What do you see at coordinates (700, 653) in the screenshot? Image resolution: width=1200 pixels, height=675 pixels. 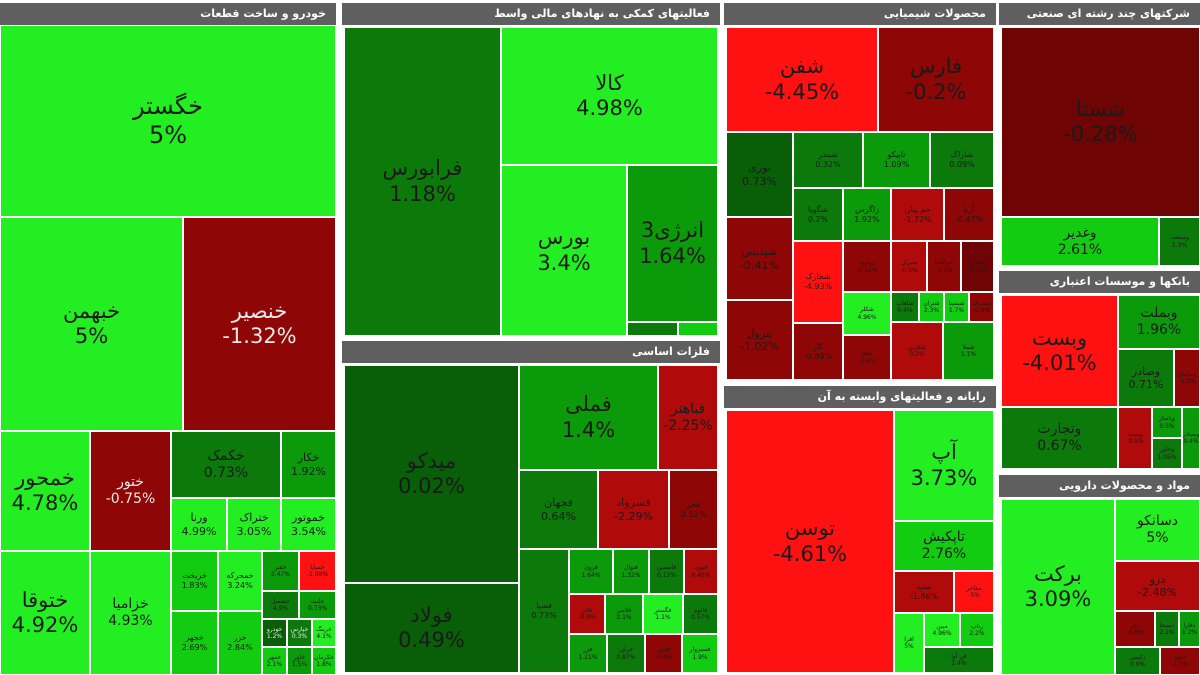 I see `treemap-cell: فسبزوار 1.9%` at bounding box center [700, 653].